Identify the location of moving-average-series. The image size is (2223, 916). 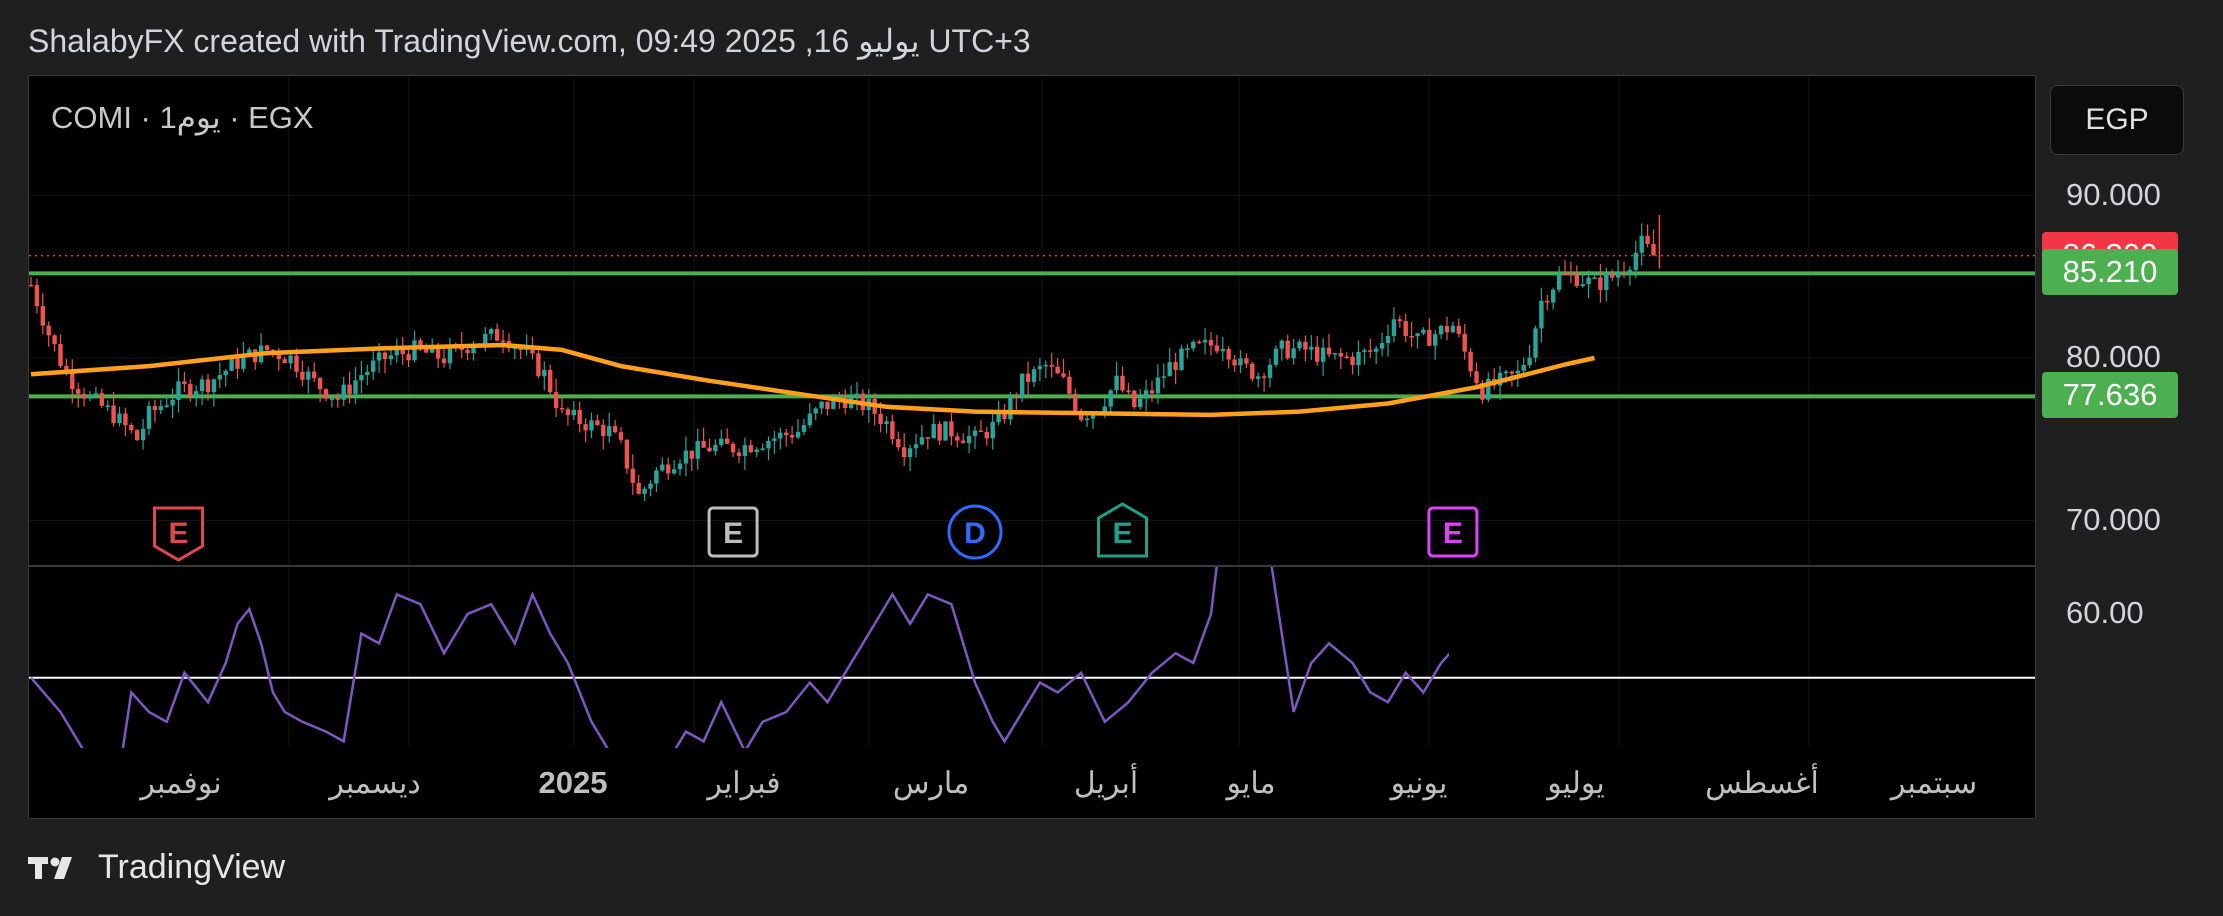
(812, 380).